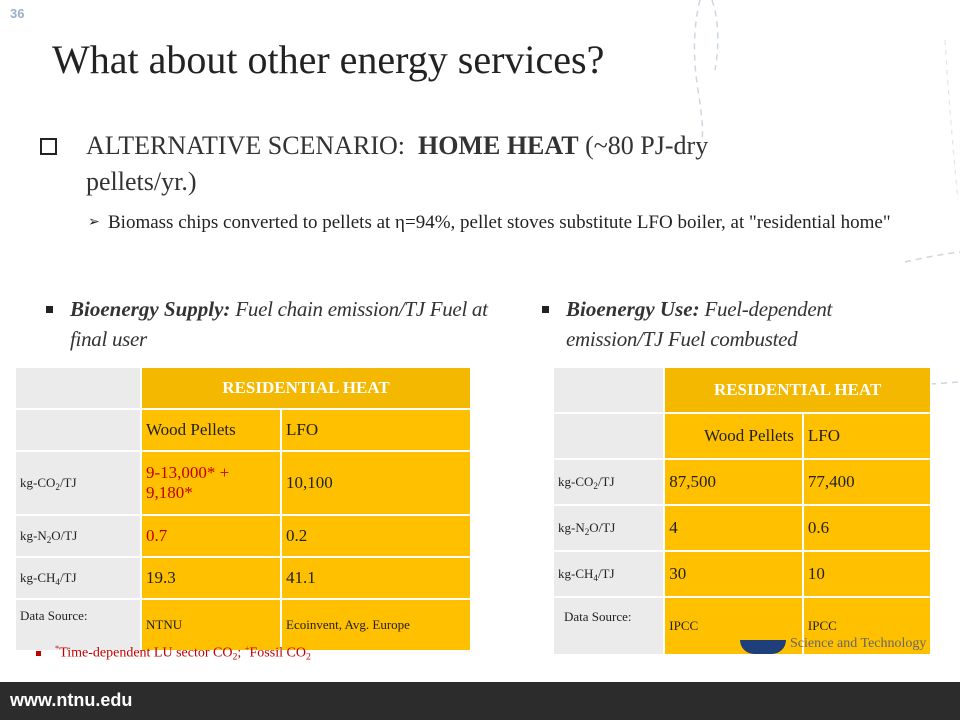 The image size is (960, 720). What do you see at coordinates (141, 181) in the screenshot?
I see `main-bullet-line2: pellets/yr.)` at bounding box center [141, 181].